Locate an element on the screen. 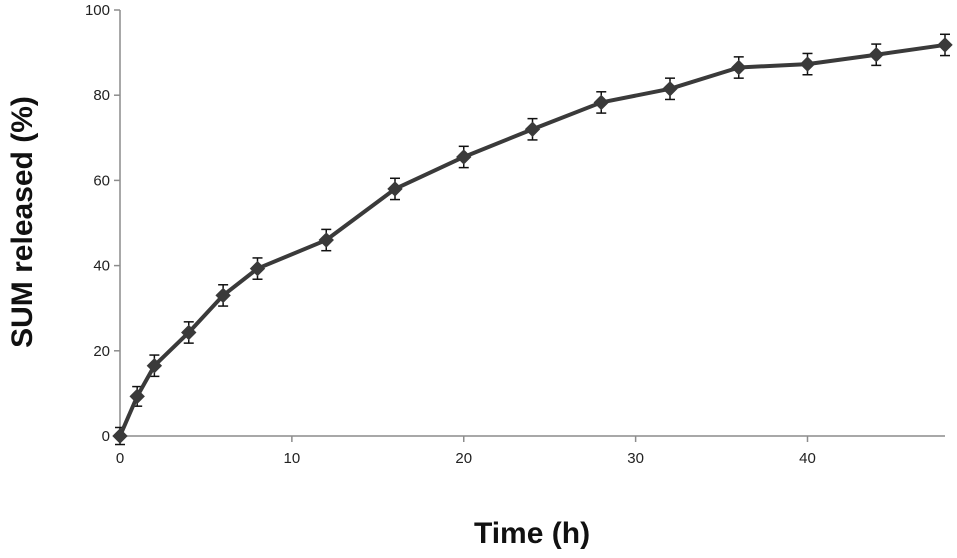 This screenshot has height=558, width=957. y-ticks: 0 20 40 60 80 100 is located at coordinates (102, 223).